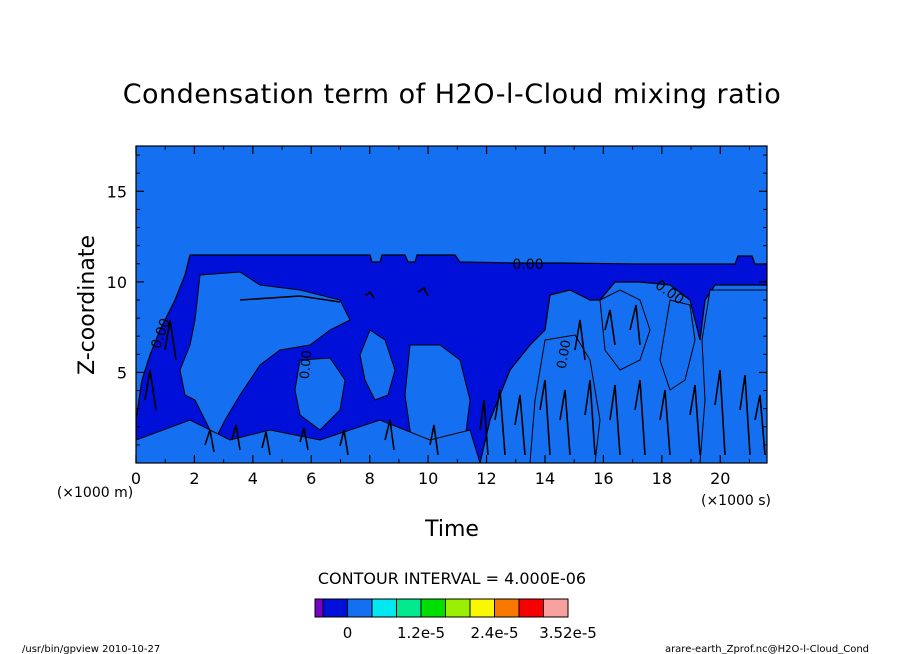 The width and height of the screenshot is (904, 654). Describe the element at coordinates (767, 649) in the screenshot. I see `footer-right: arare-earth_Zprof.nc@H2O-l-Cloud_Cond` at that location.